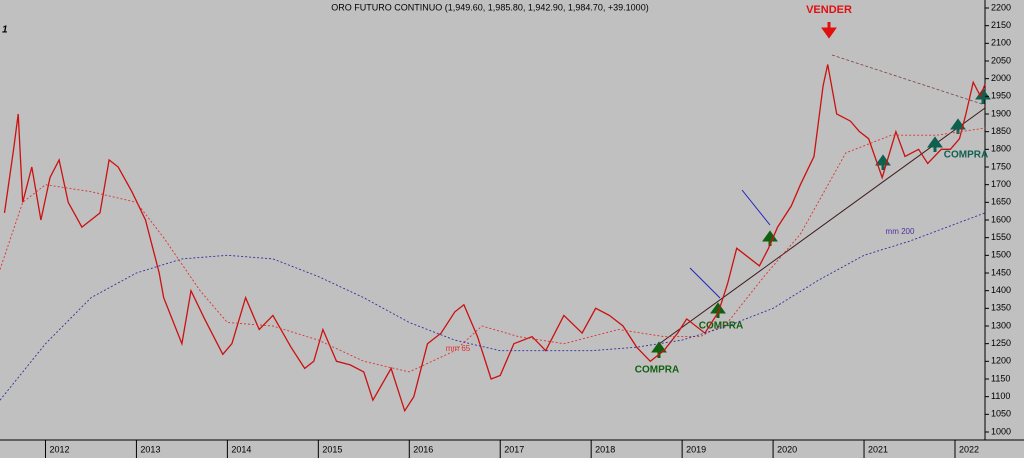 This screenshot has height=458, width=1024. I want to click on y-tick-label: 1700, so click(1001, 184).